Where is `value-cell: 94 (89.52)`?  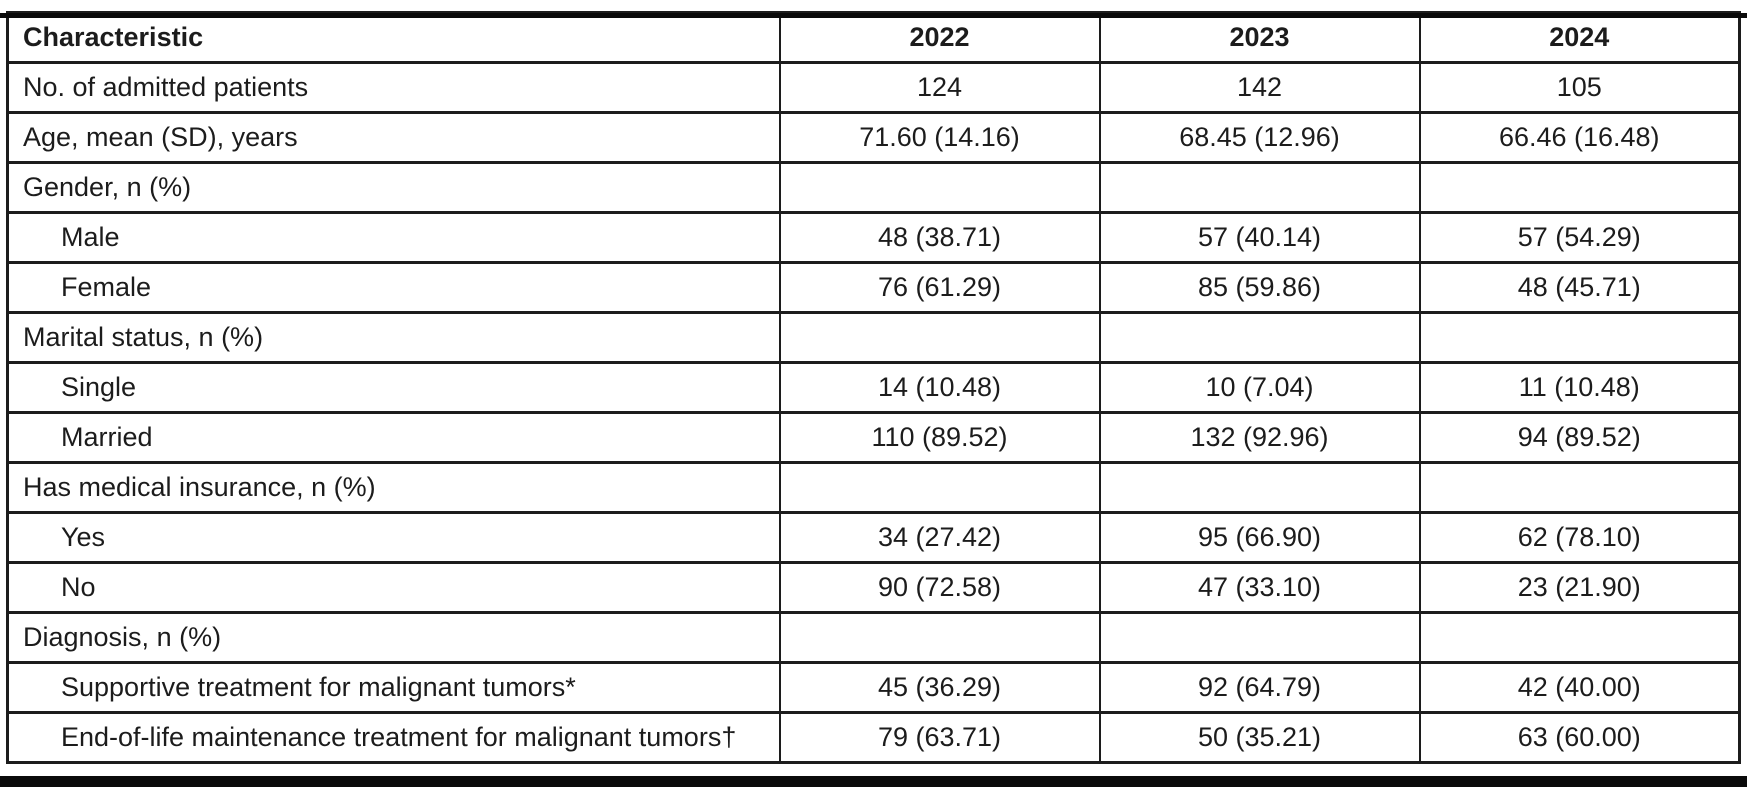 value-cell: 94 (89.52) is located at coordinates (1579, 437).